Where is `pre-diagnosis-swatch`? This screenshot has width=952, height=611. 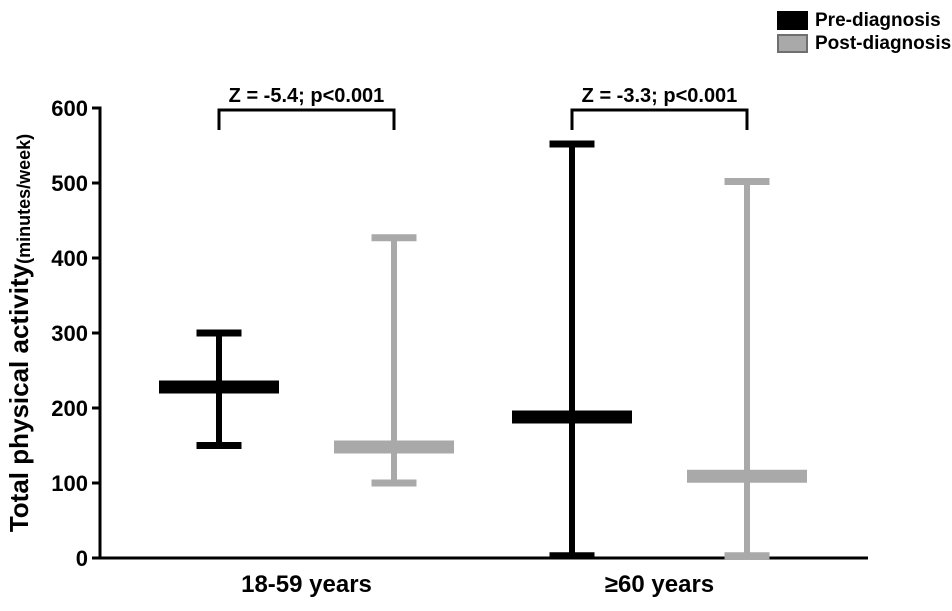
pre-diagnosis-swatch is located at coordinates (792, 20).